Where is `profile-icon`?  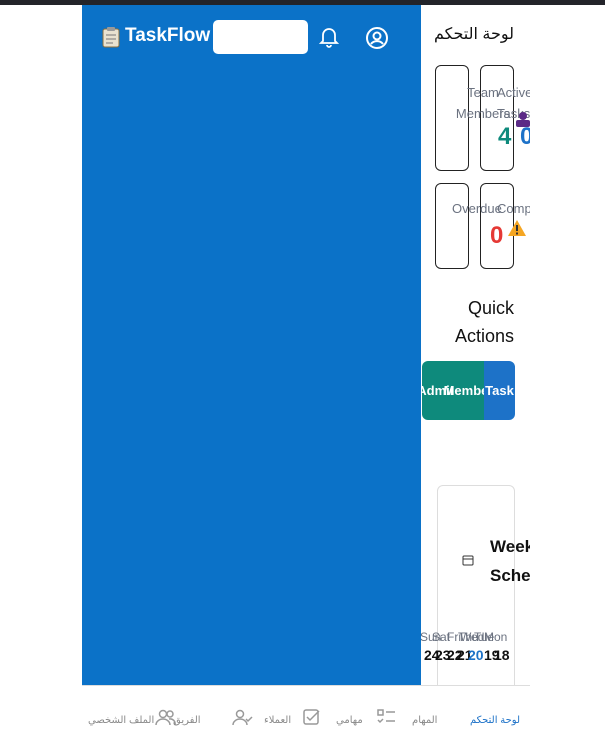 profile-icon is located at coordinates (377, 38).